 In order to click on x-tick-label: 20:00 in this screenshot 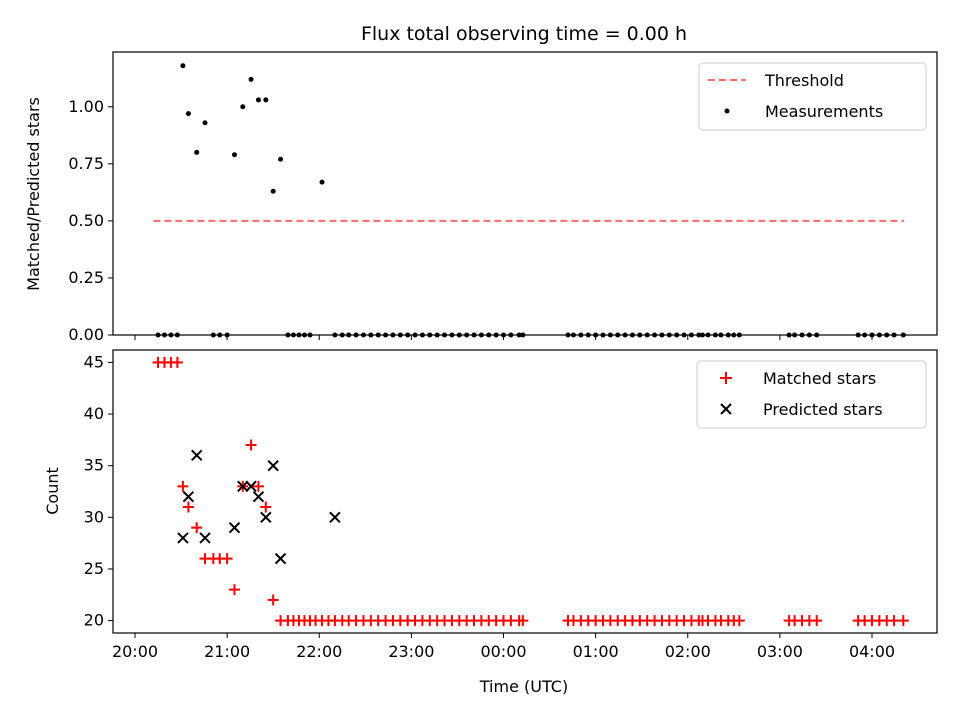, I will do `click(135, 651)`.